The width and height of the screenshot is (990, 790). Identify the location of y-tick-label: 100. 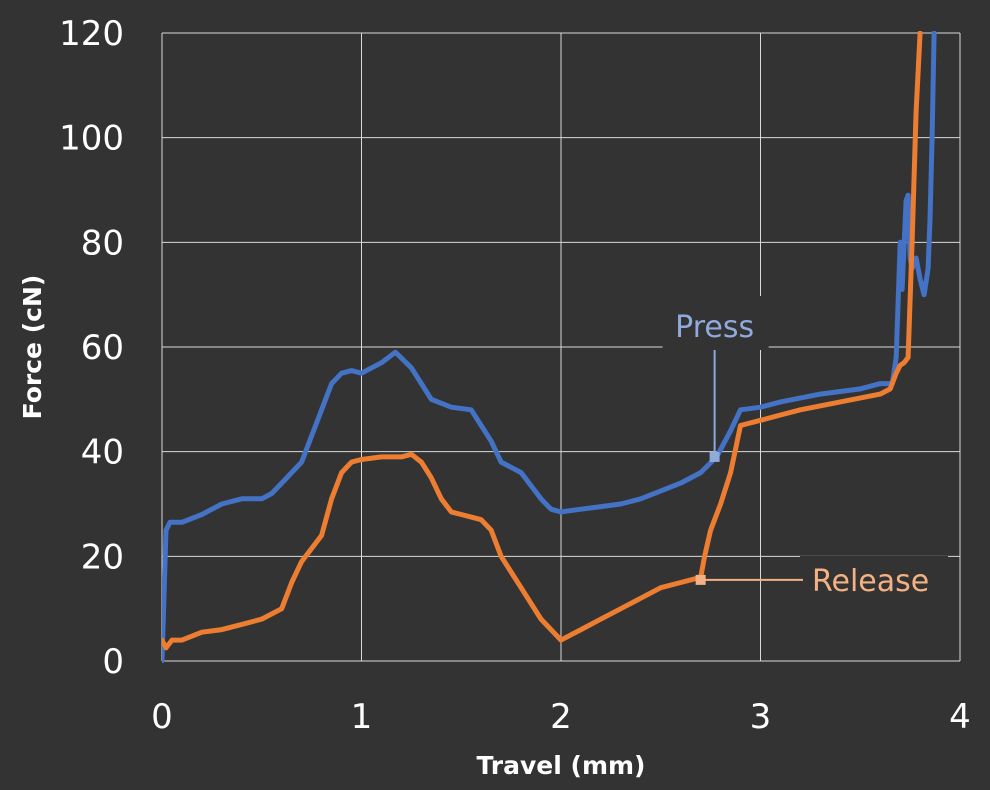
(91, 139).